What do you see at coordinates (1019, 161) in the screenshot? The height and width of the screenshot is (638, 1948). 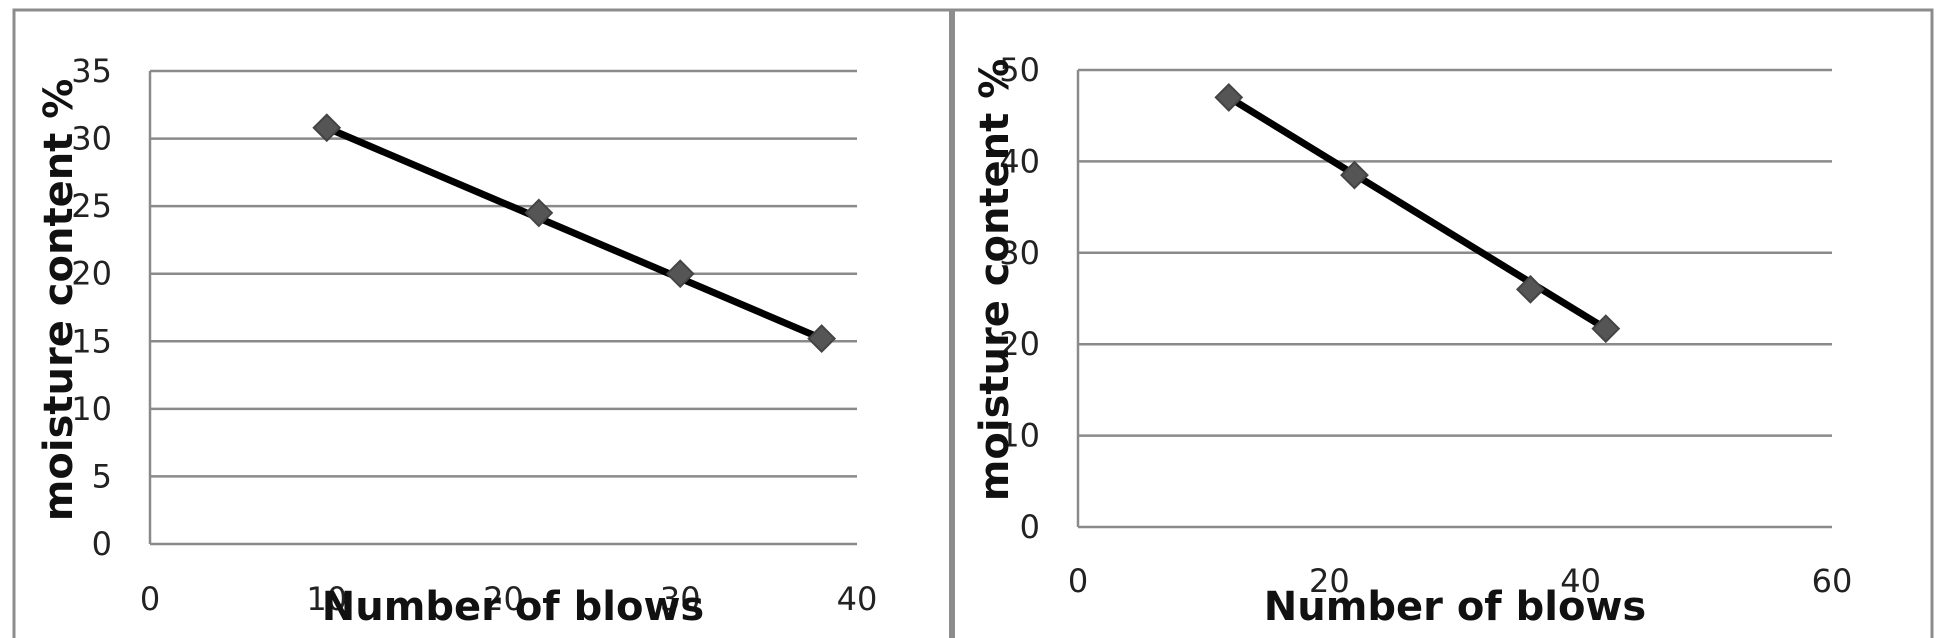 I see `chart-2-y-tick-label: 40` at bounding box center [1019, 161].